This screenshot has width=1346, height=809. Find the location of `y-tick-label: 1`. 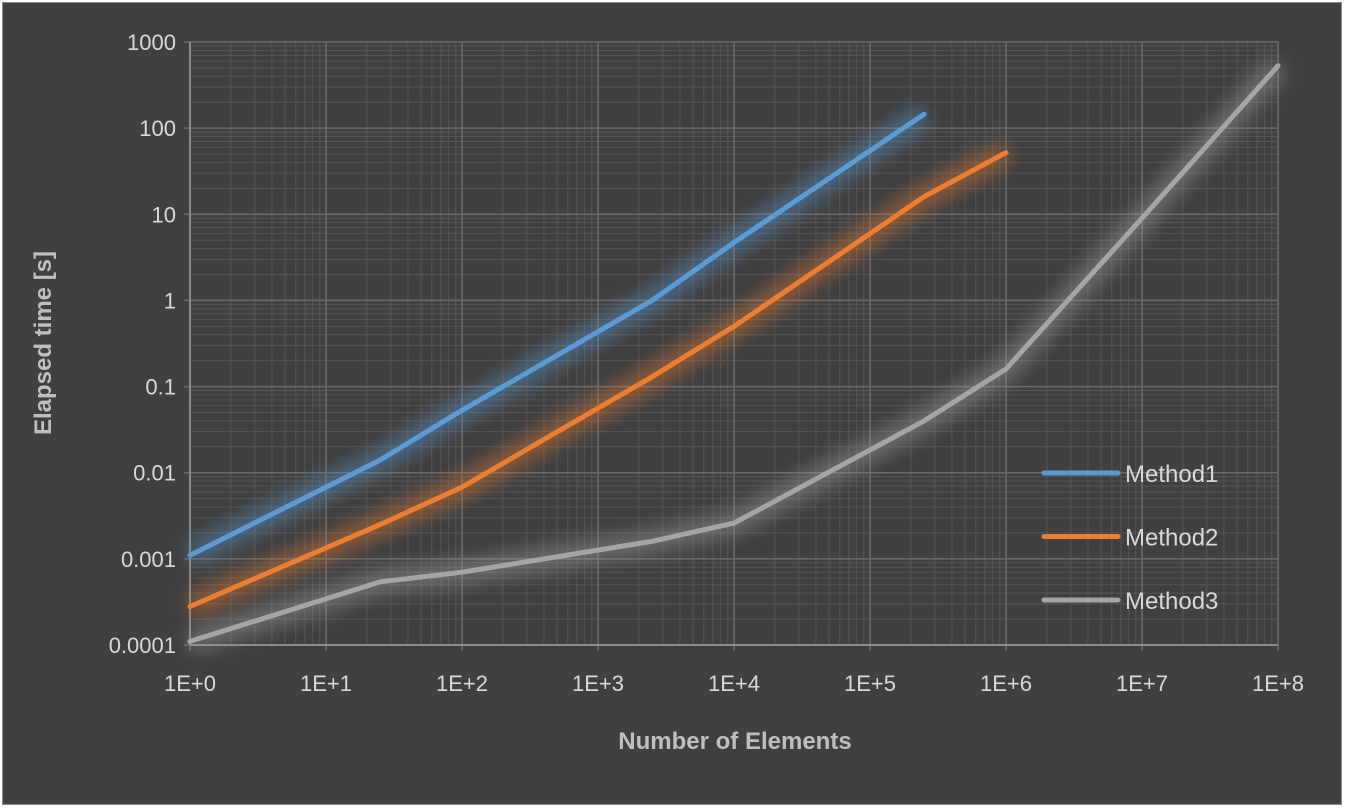

y-tick-label: 1 is located at coordinates (170, 300).